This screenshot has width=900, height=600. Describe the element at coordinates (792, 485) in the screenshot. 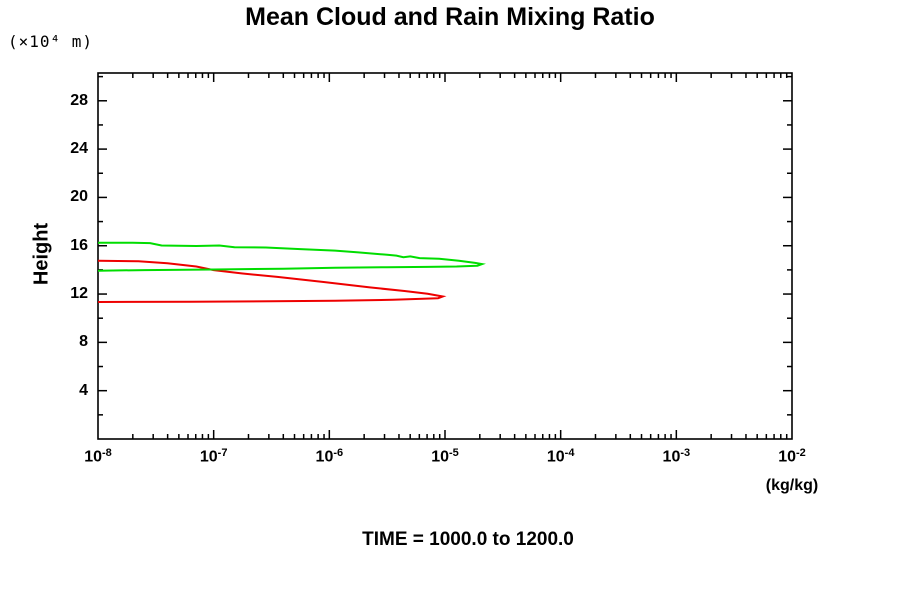

I see `x-axis-unit-label: (kg/kg)` at that location.